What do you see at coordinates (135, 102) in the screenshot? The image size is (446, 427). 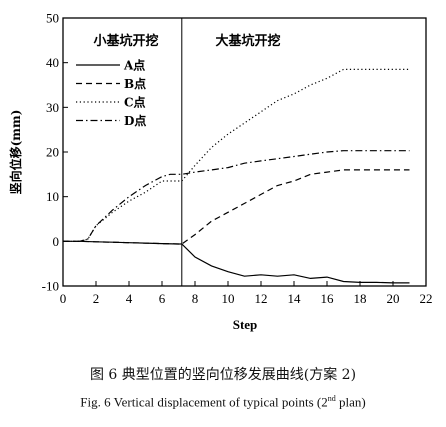 I see `legend-label: C点` at bounding box center [135, 102].